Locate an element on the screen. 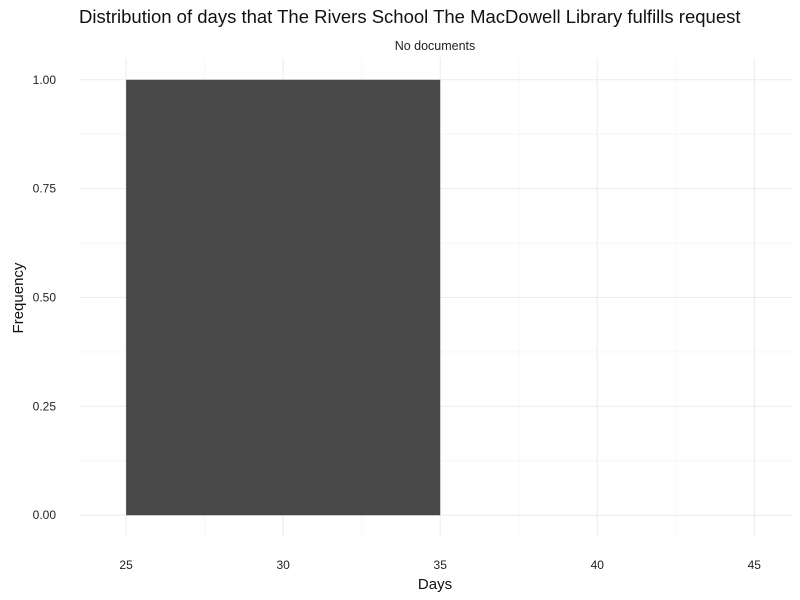 The image size is (800, 600). x-tick-label: 25 is located at coordinates (126, 565).